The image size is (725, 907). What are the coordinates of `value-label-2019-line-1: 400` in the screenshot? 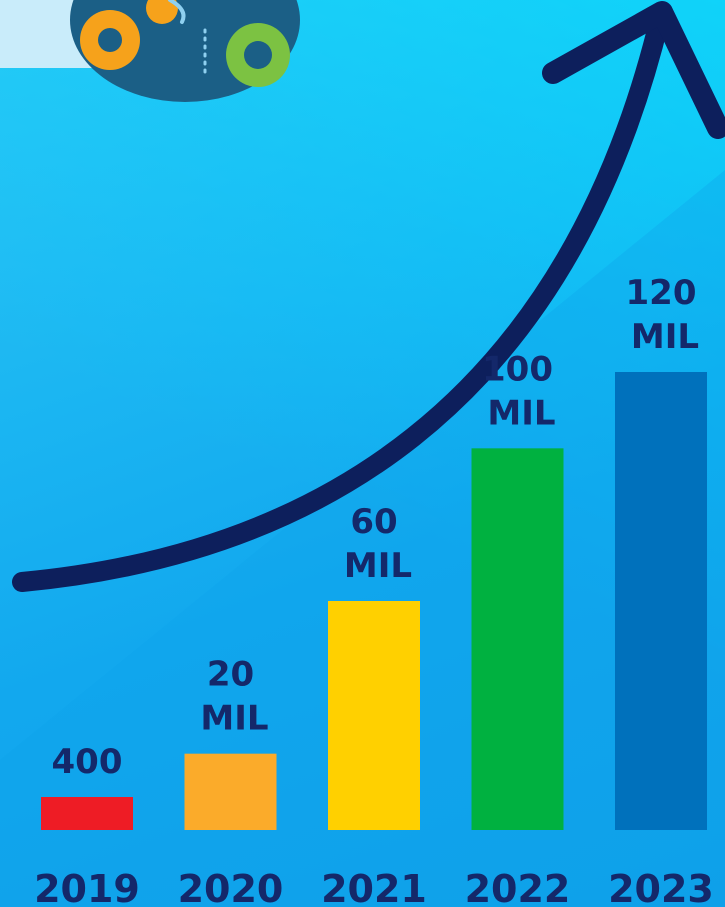 It's located at (87, 762).